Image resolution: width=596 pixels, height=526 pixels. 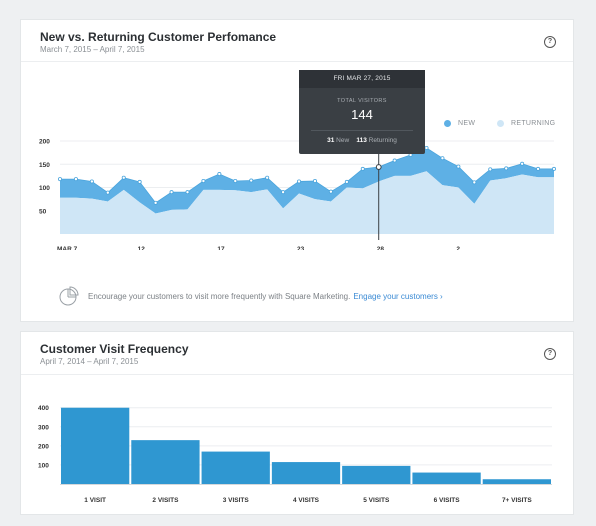 I want to click on date-range: March 7, 2015 – April 7, 2015, so click(x=92, y=49).